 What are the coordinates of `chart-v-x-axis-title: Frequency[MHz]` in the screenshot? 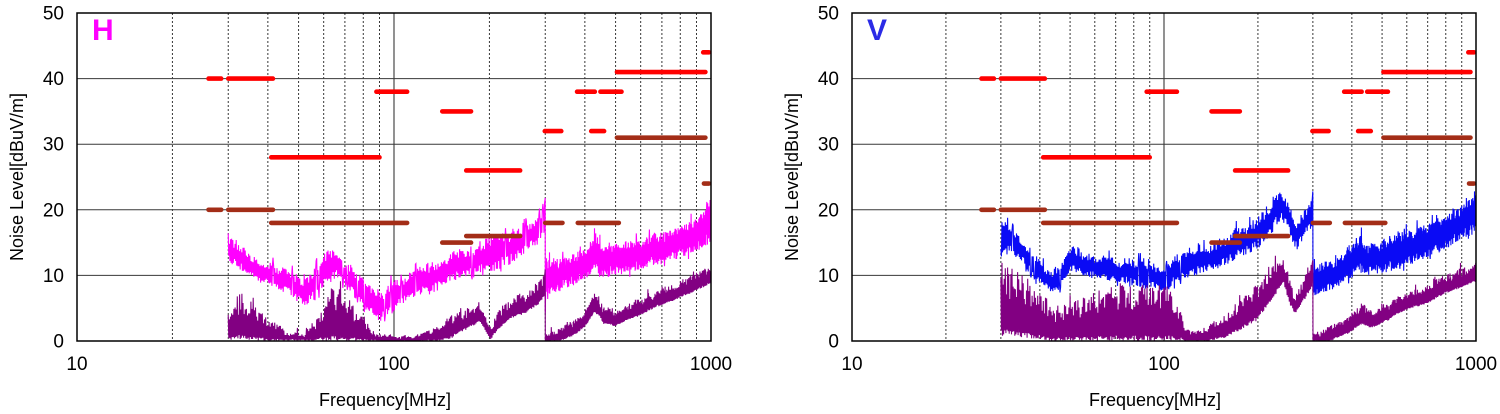 It's located at (1155, 400).